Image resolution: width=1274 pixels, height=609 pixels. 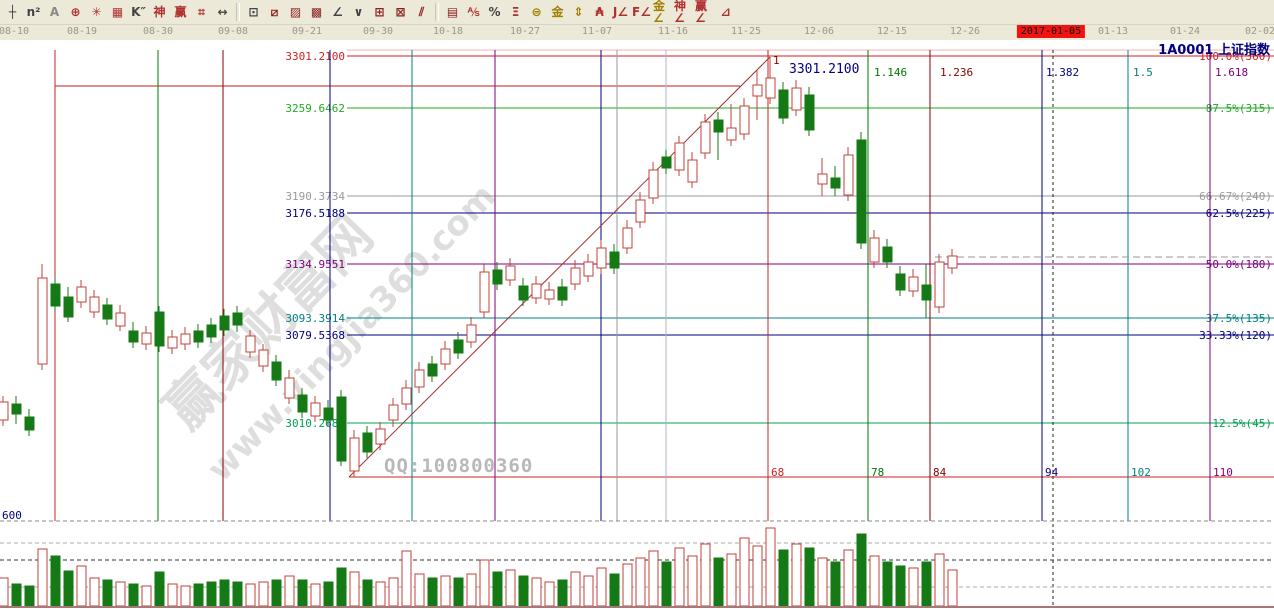 I want to click on n-square-tool-icon: n², so click(x=33, y=12).